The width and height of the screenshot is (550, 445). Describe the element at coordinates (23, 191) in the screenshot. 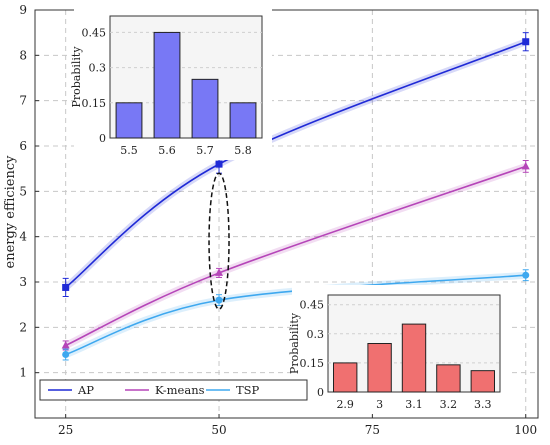

I see `y-tick-label: 5` at that location.